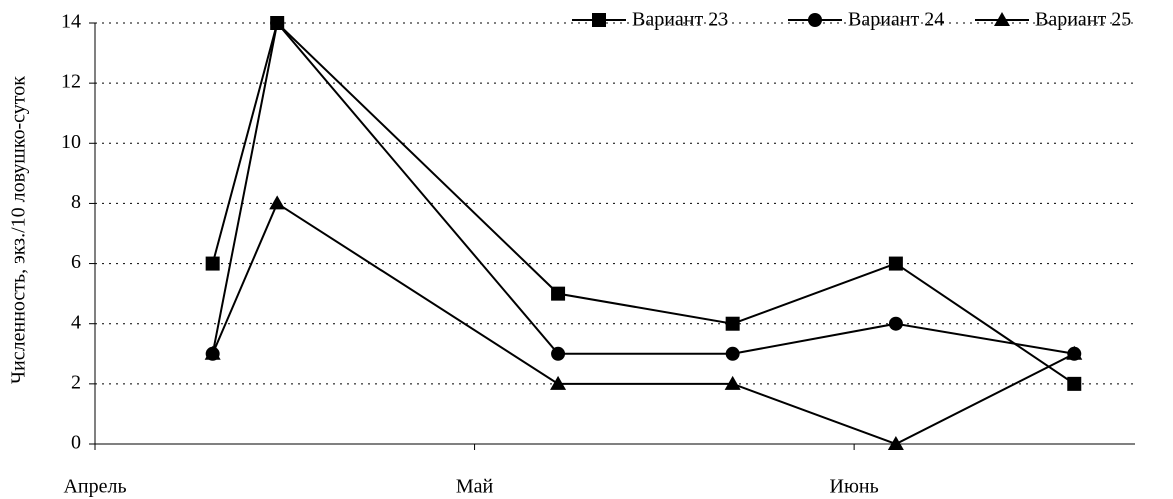  I want to click on y-tick-label: 4, so click(76, 322).